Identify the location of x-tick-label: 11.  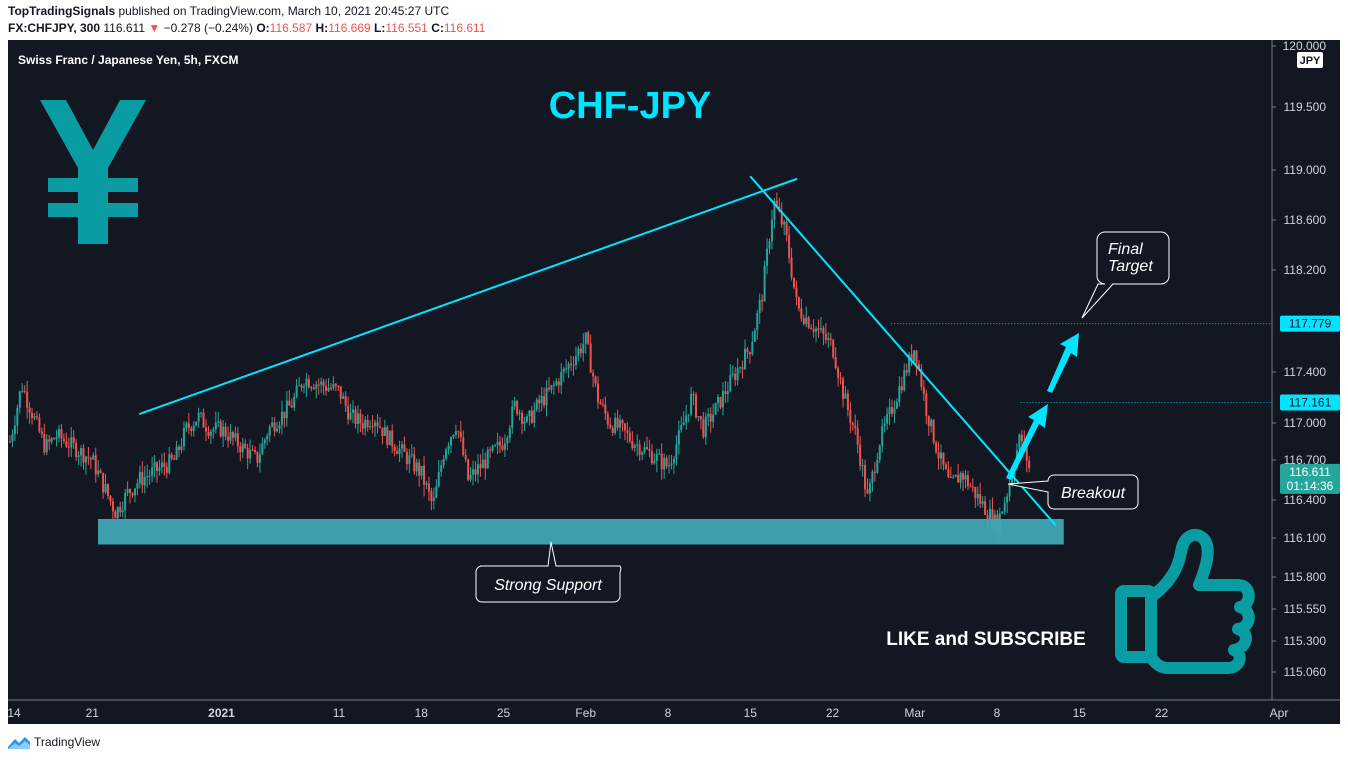
(339, 713).